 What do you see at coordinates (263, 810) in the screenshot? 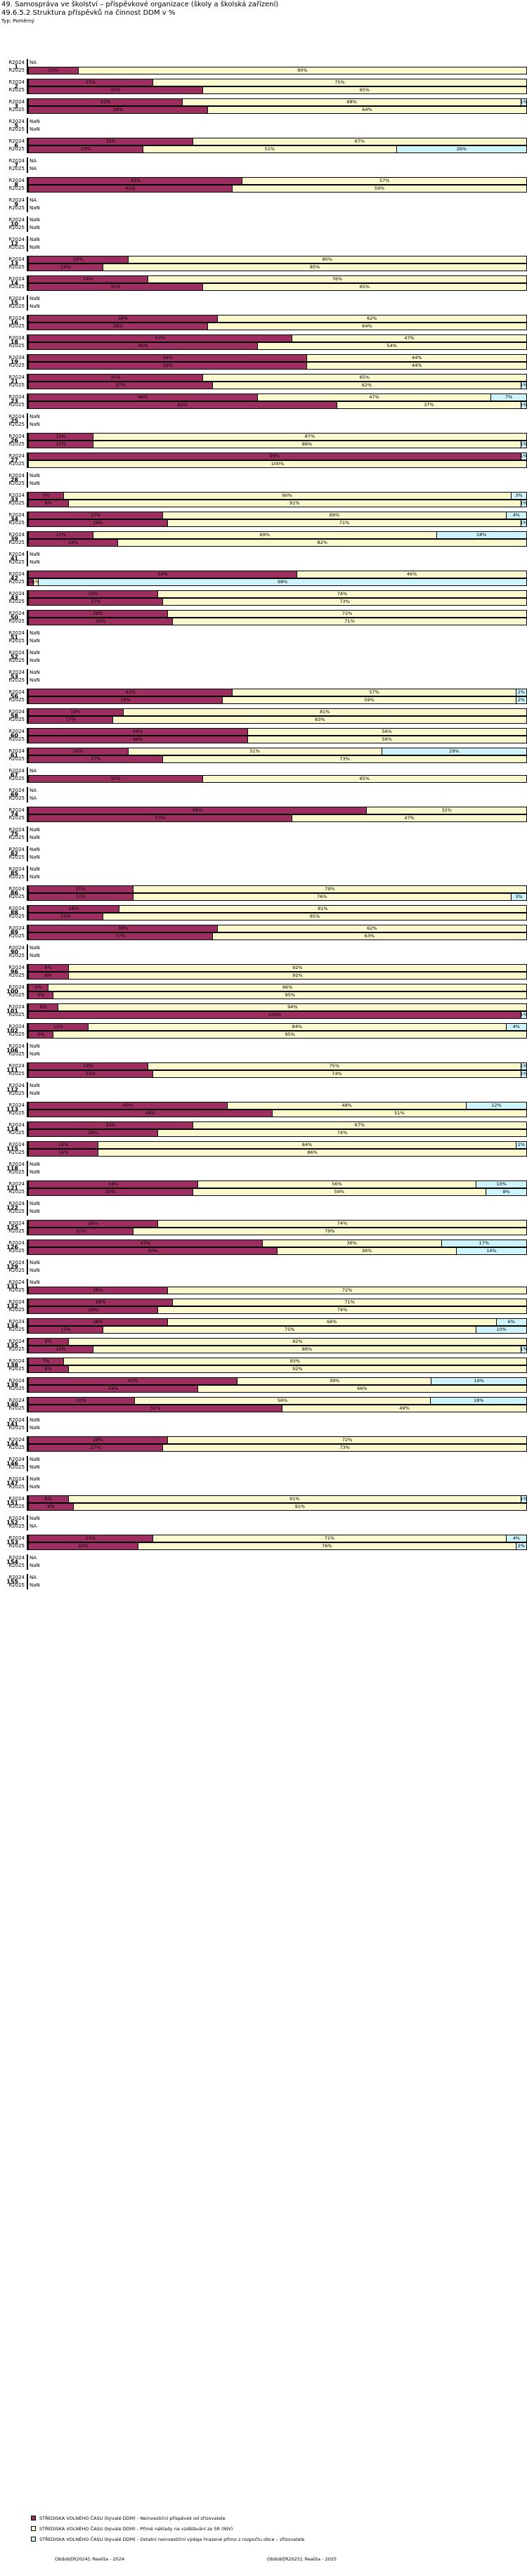
I see `chart-row: R2024 68% 32%` at bounding box center [263, 810].